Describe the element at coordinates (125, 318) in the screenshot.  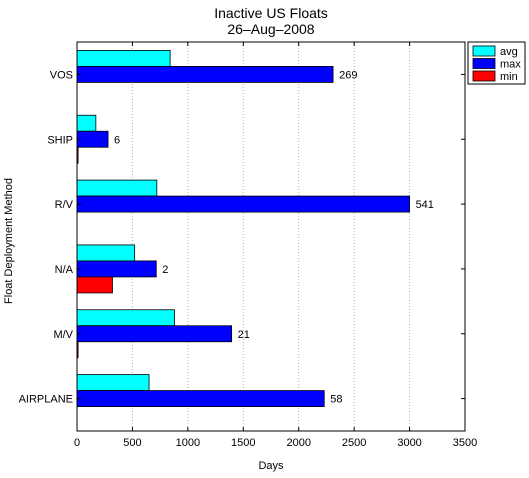
I see `bar-avg-m-v` at that location.